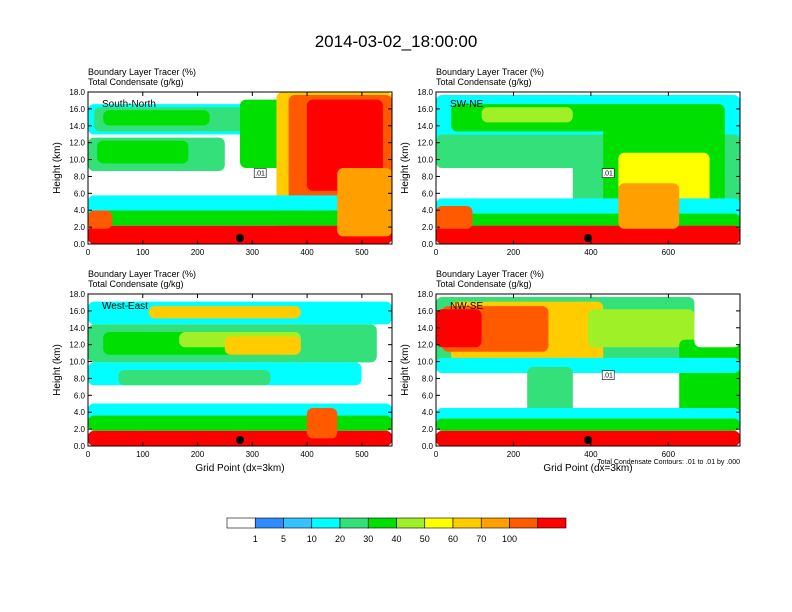  Describe the element at coordinates (283, 539) in the screenshot. I see `colorbar-label: 5` at that location.